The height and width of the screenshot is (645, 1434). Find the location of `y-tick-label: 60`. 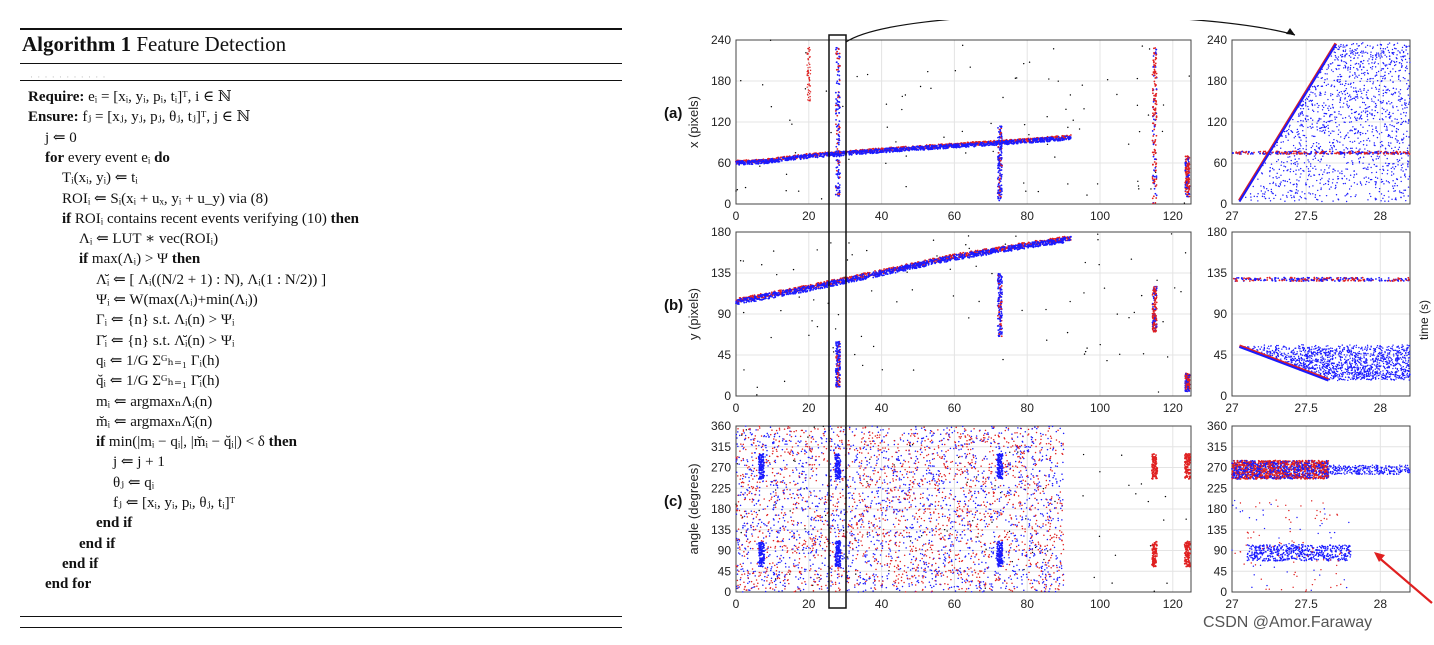

y-tick-label: 60 is located at coordinates (725, 163).